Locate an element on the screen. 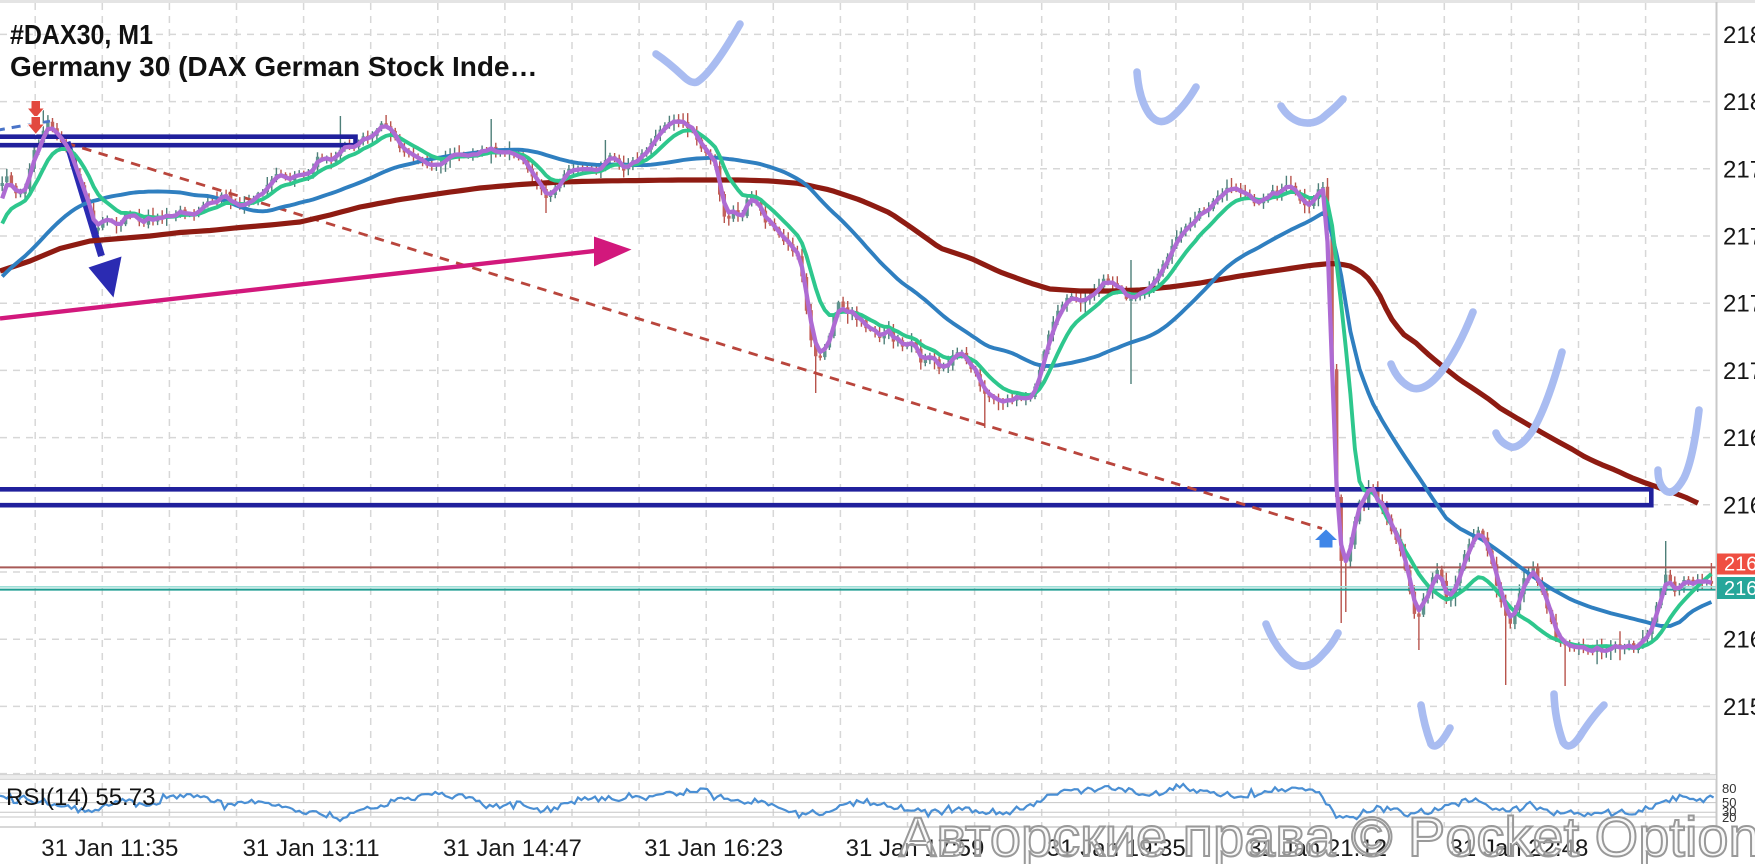 This screenshot has width=1755, height=864. svg-text: 21800 is located at coordinates (1739, 102).